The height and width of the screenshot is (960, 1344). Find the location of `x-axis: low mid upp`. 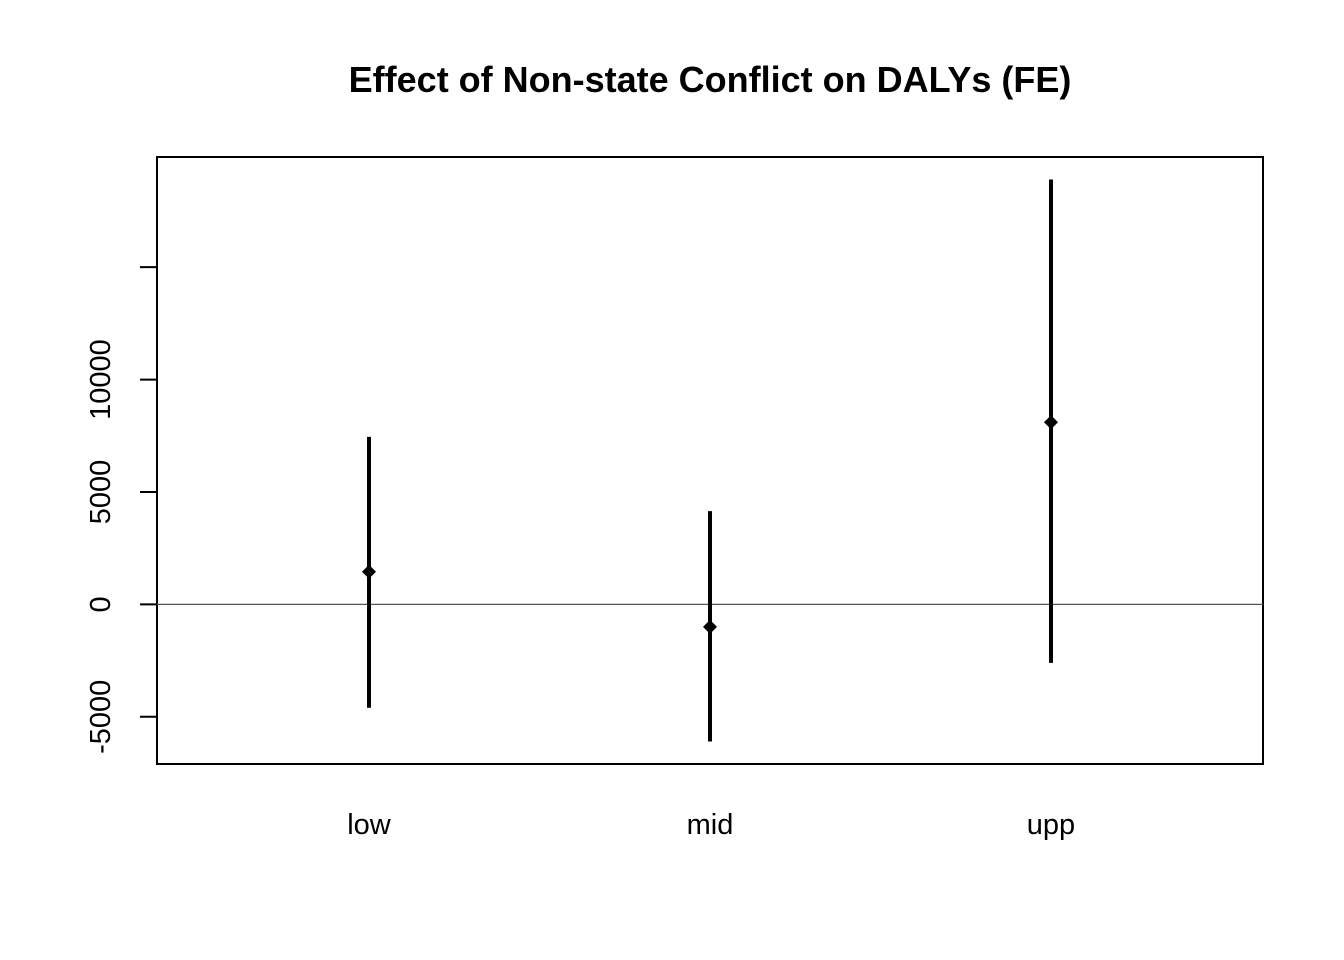

x-axis: low mid upp is located at coordinates (711, 825).